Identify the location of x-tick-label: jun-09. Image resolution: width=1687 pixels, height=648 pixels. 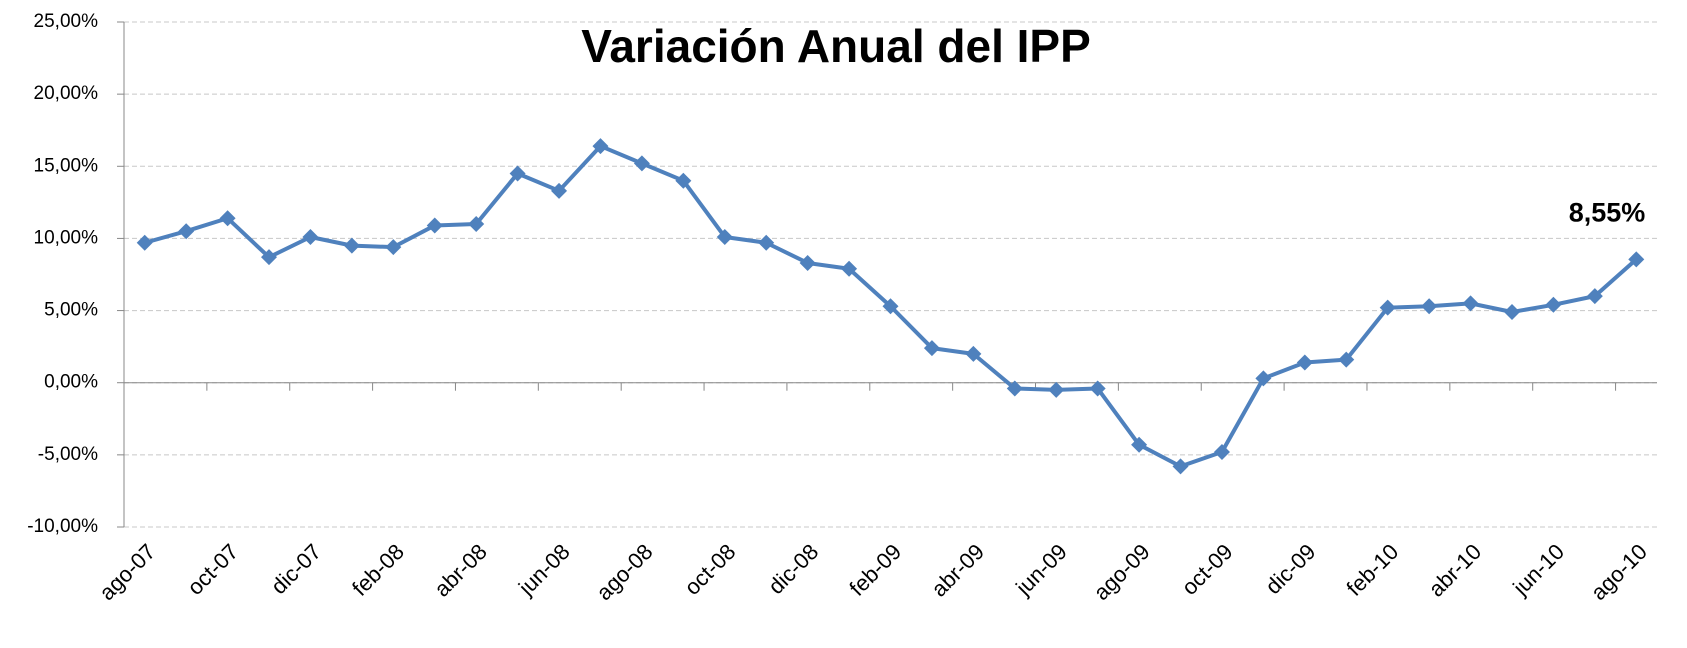
(1041, 570).